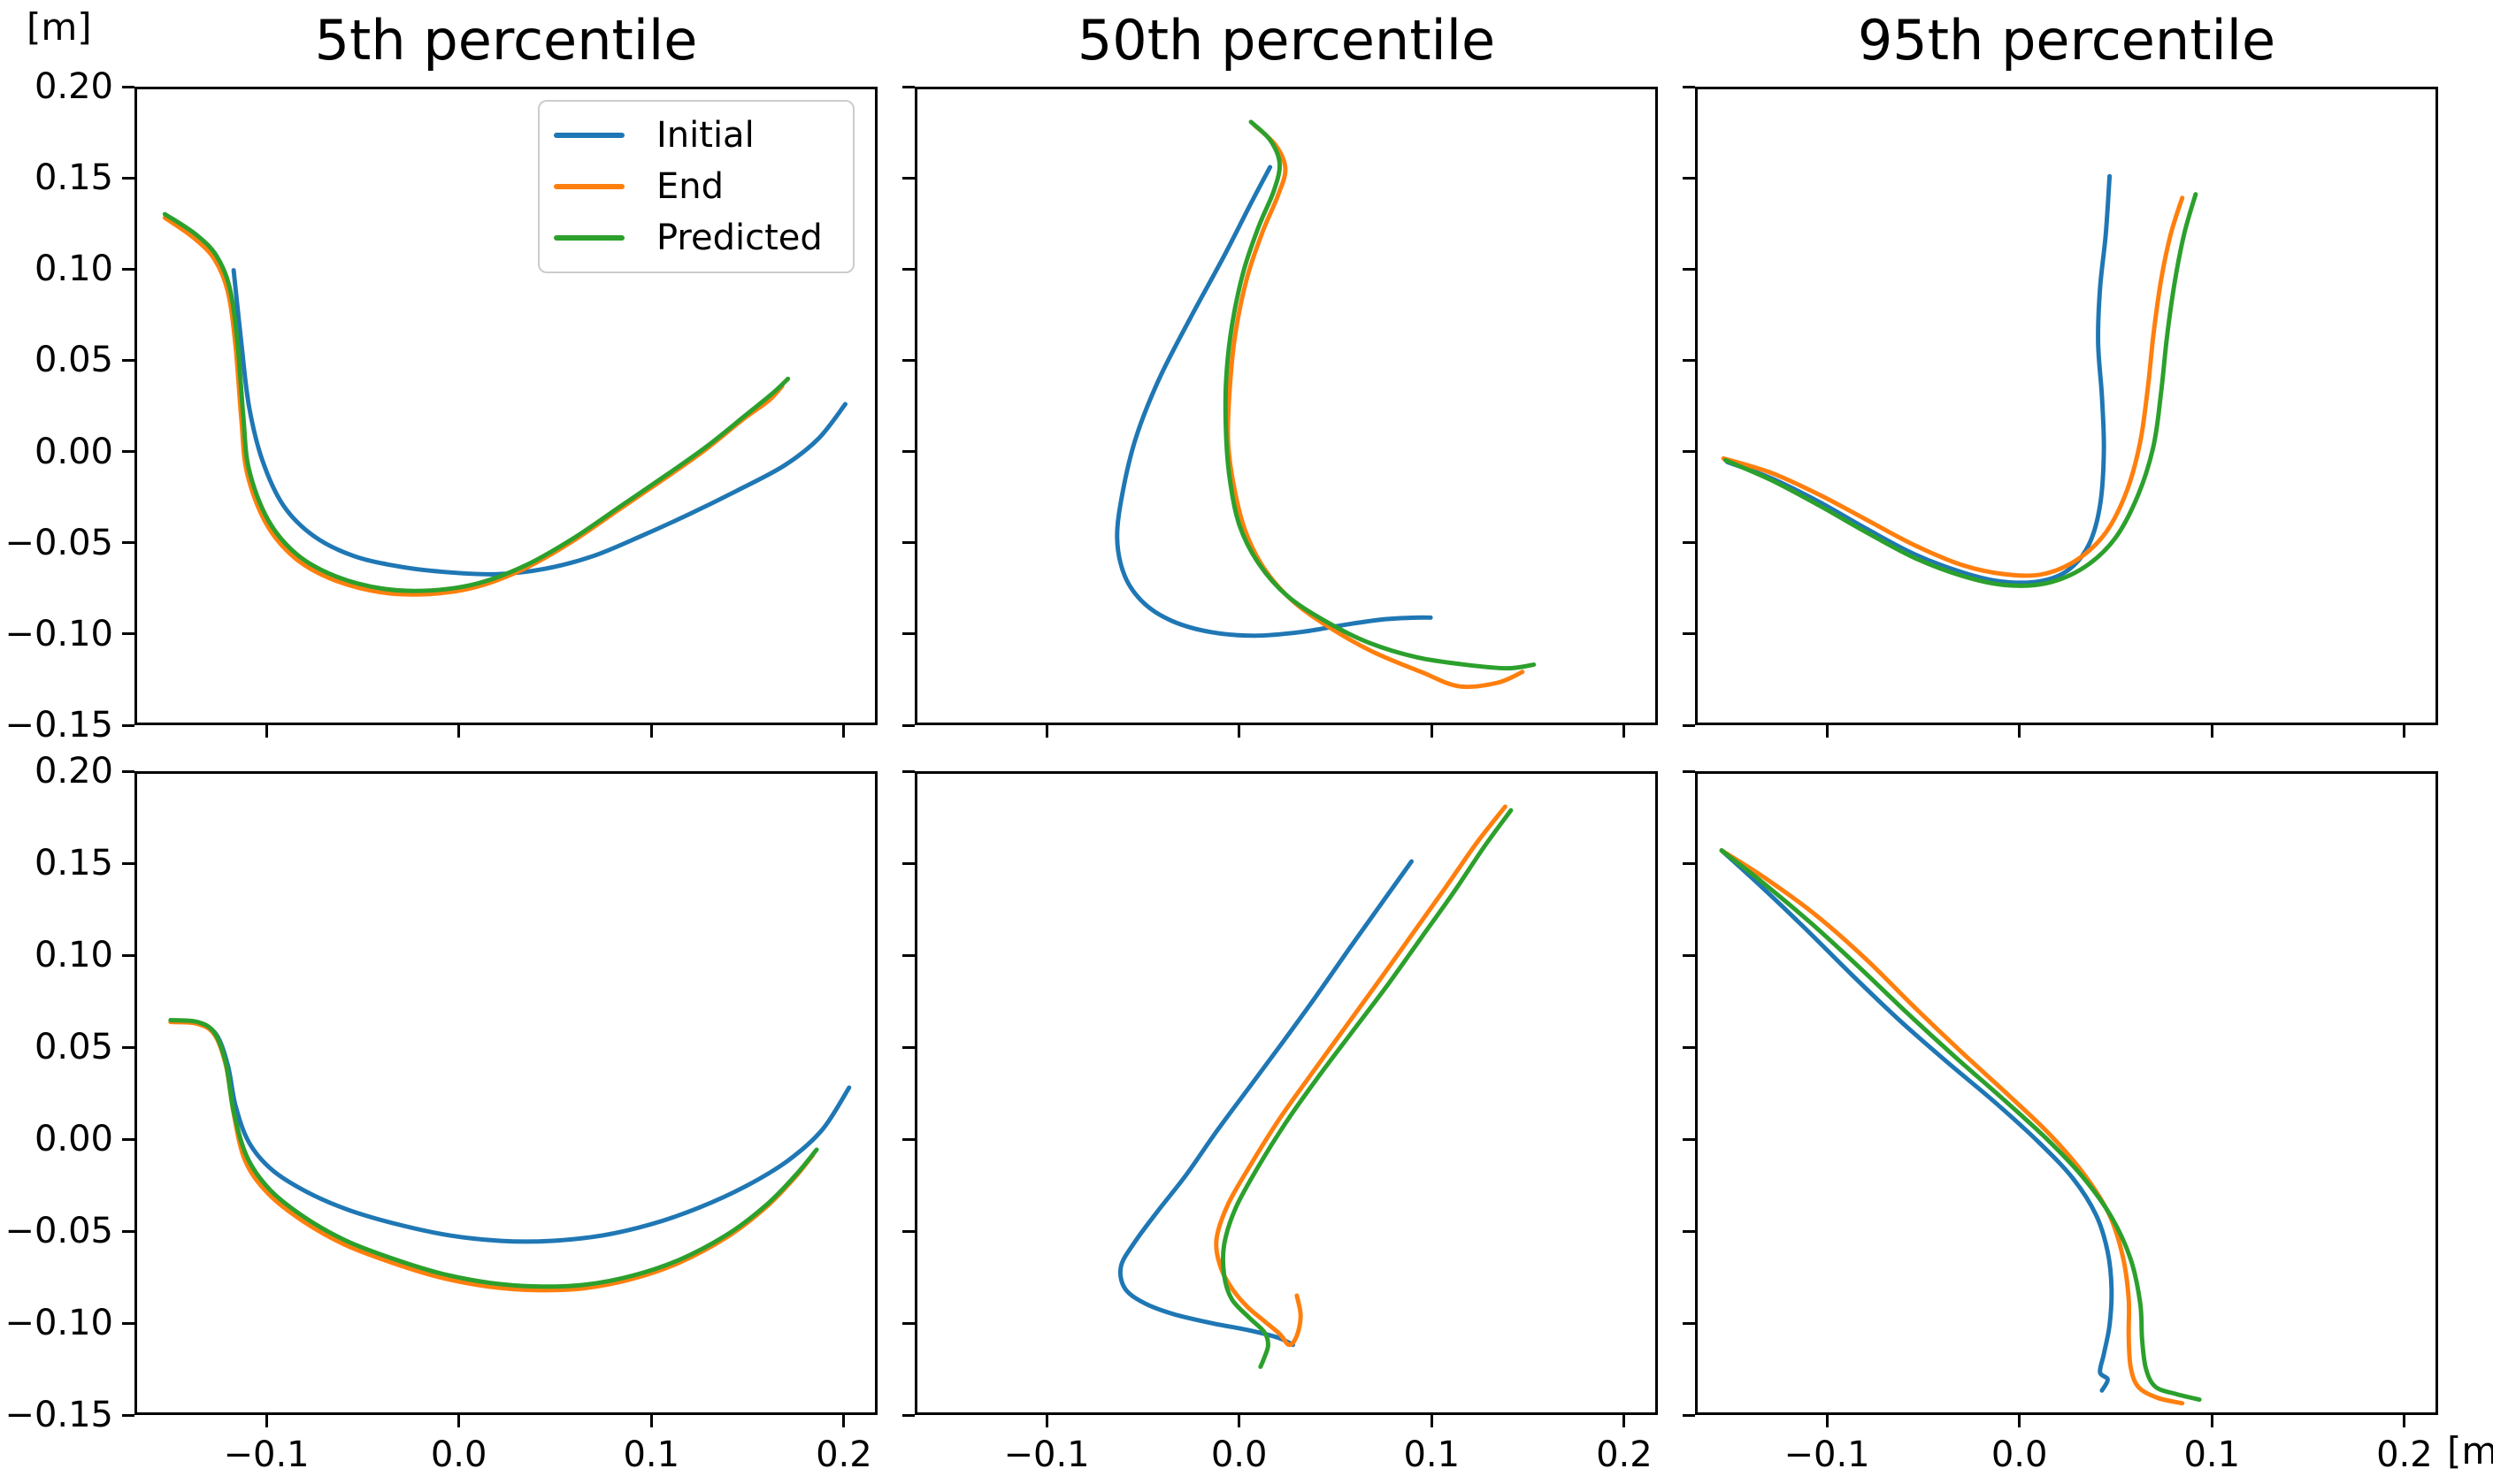  What do you see at coordinates (73, 86) in the screenshot?
I see `y-tick-label: 0.20` at bounding box center [73, 86].